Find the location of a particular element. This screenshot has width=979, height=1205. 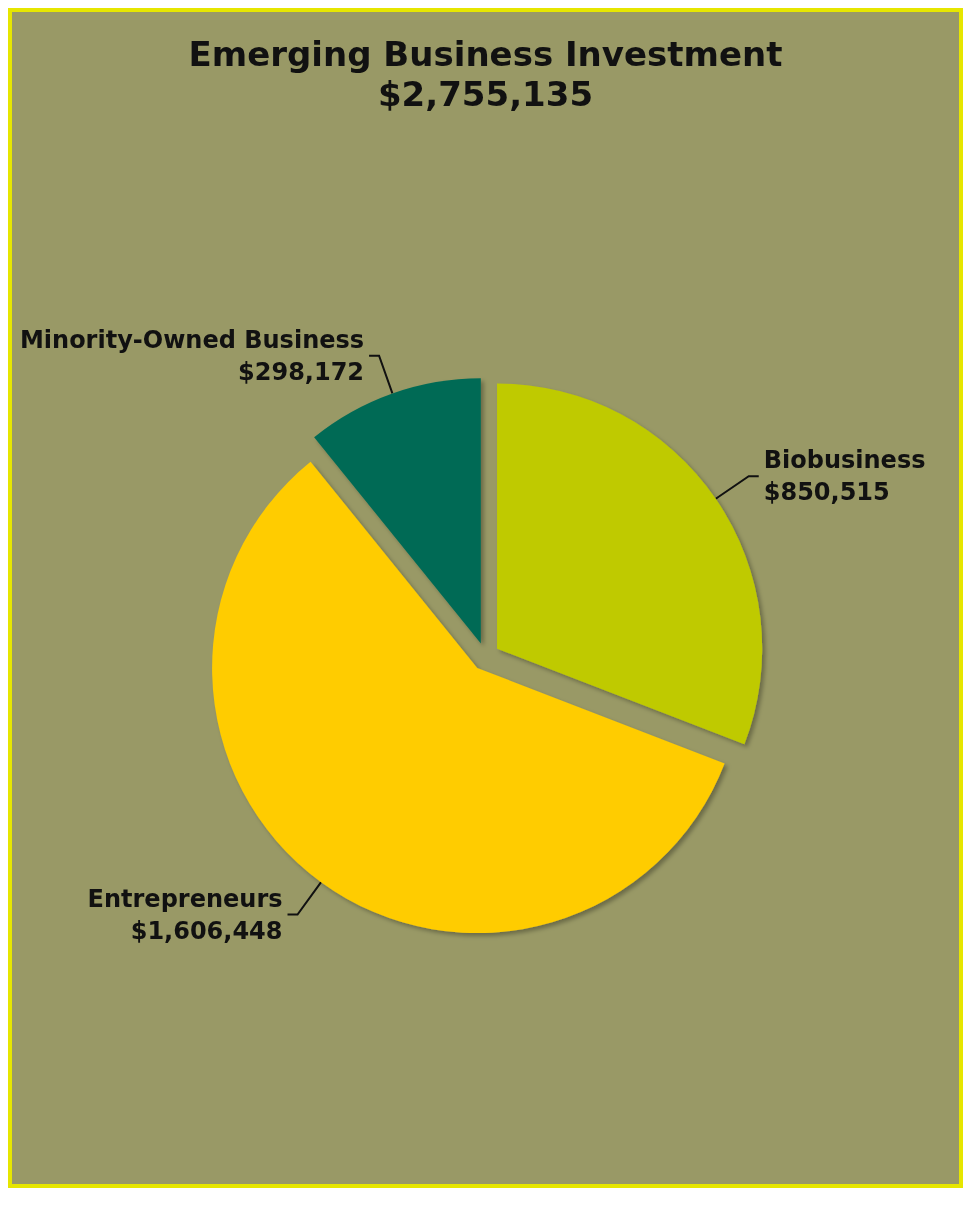

data-label: $298,172 is located at coordinates (301, 371).